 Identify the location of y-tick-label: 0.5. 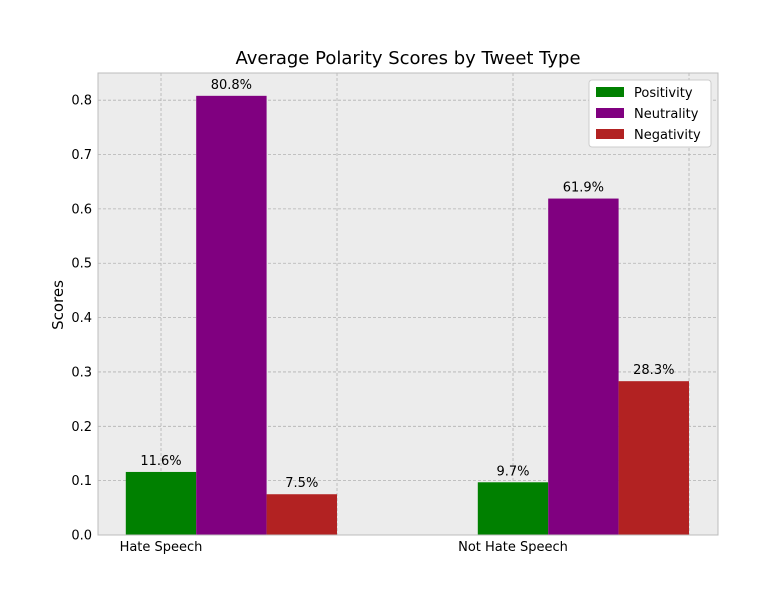
(81, 264).